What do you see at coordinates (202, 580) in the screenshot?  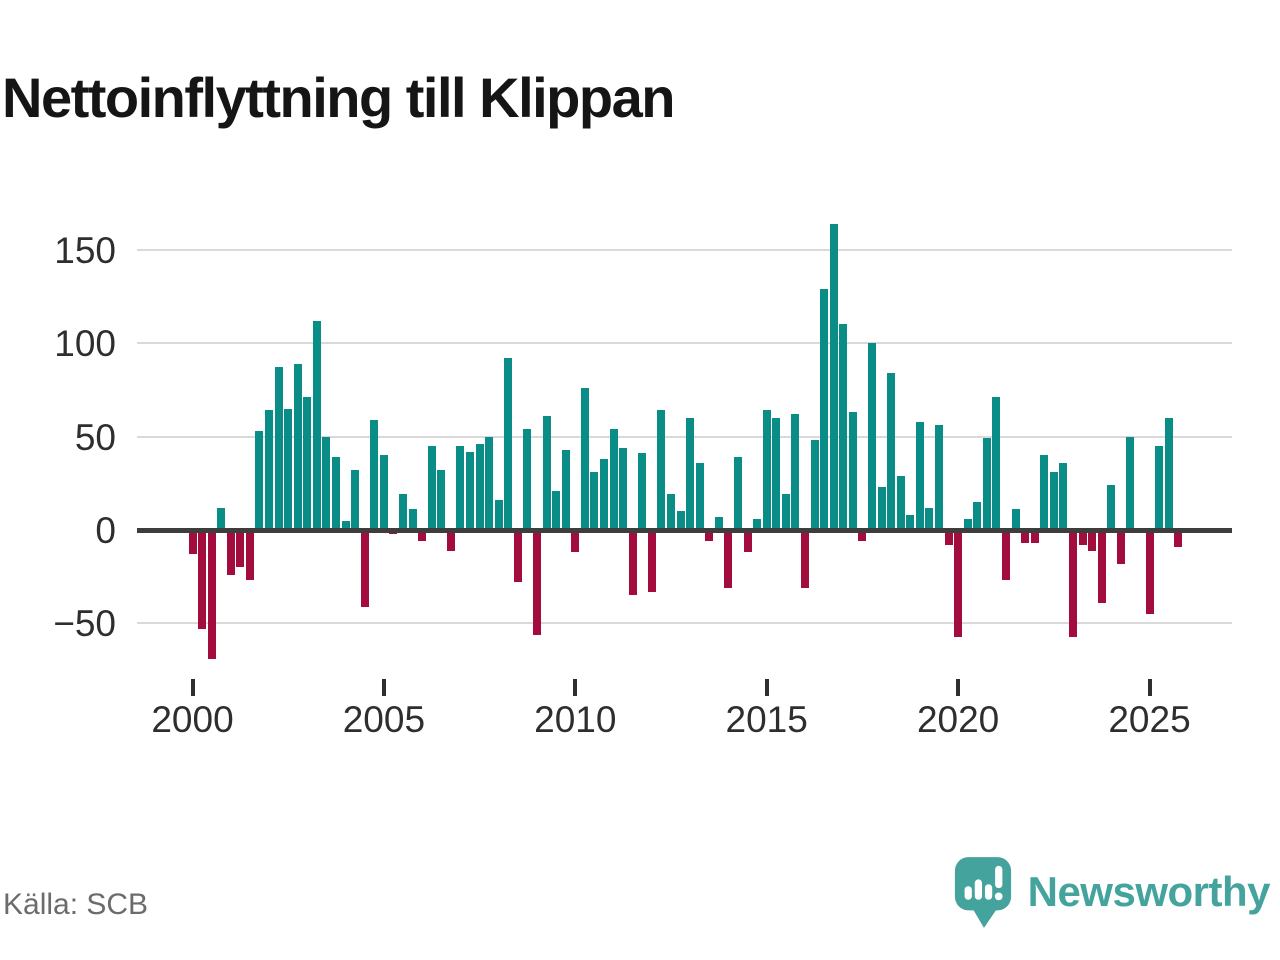 I see `bar-2000q2` at bounding box center [202, 580].